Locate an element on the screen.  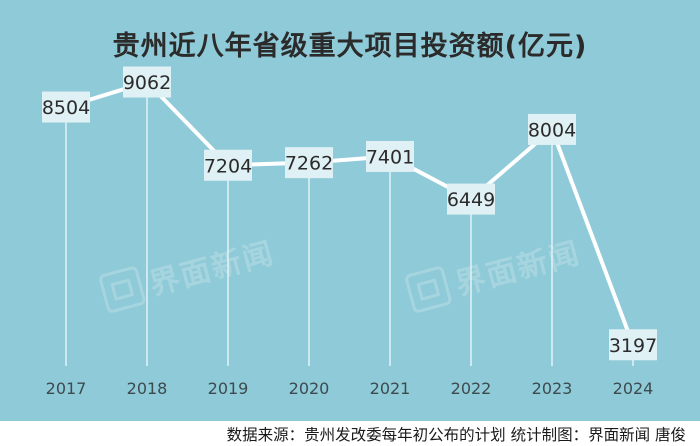
chart-title: 贵州近八年省级重大项目投资额(亿元) is located at coordinates (350, 46).